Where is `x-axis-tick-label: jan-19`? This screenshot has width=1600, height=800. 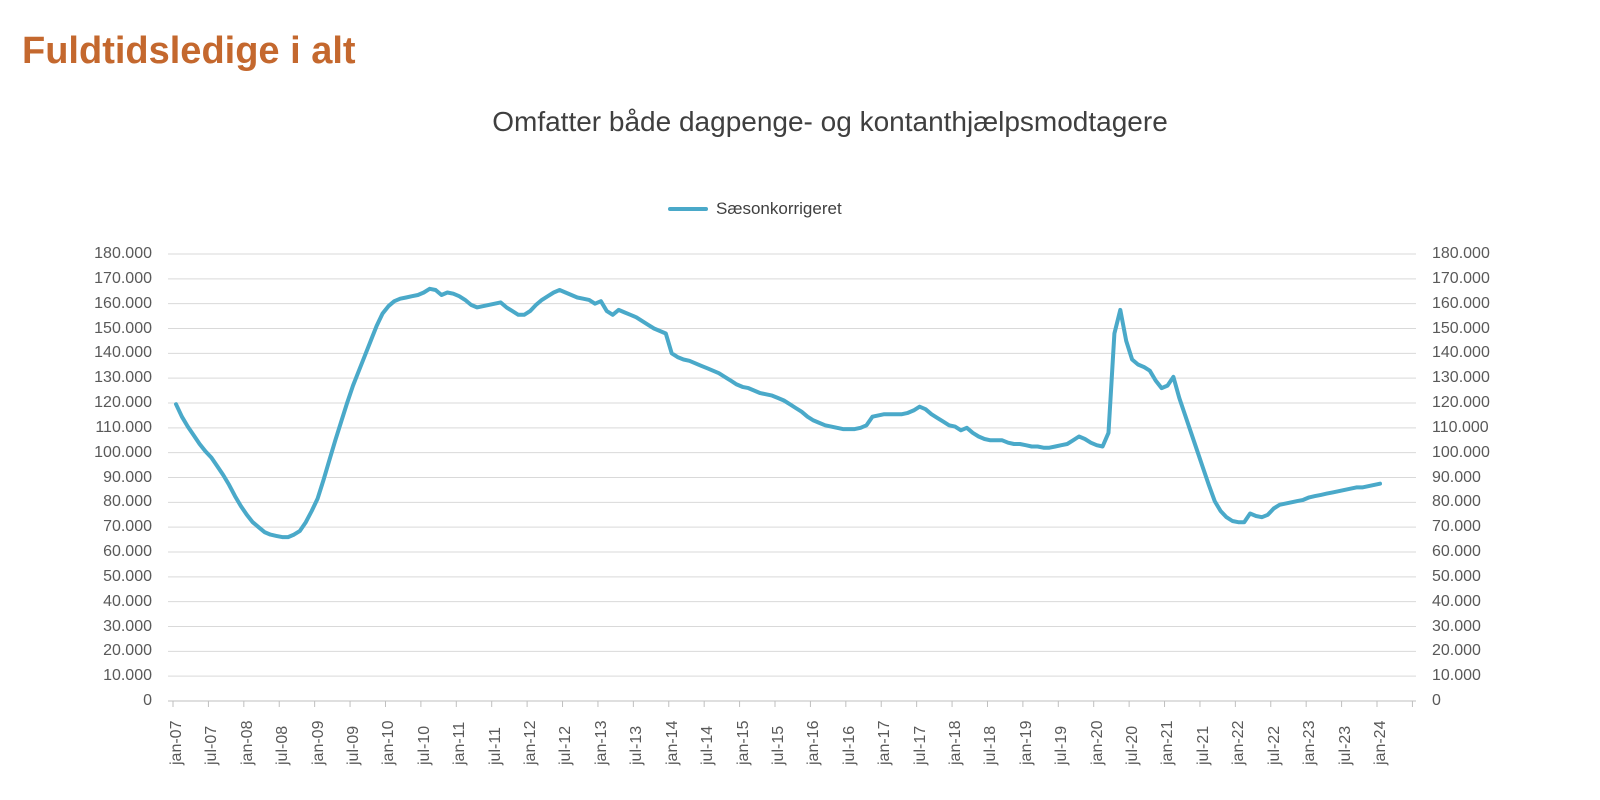 x-axis-tick-label: jan-19 is located at coordinates (1026, 742).